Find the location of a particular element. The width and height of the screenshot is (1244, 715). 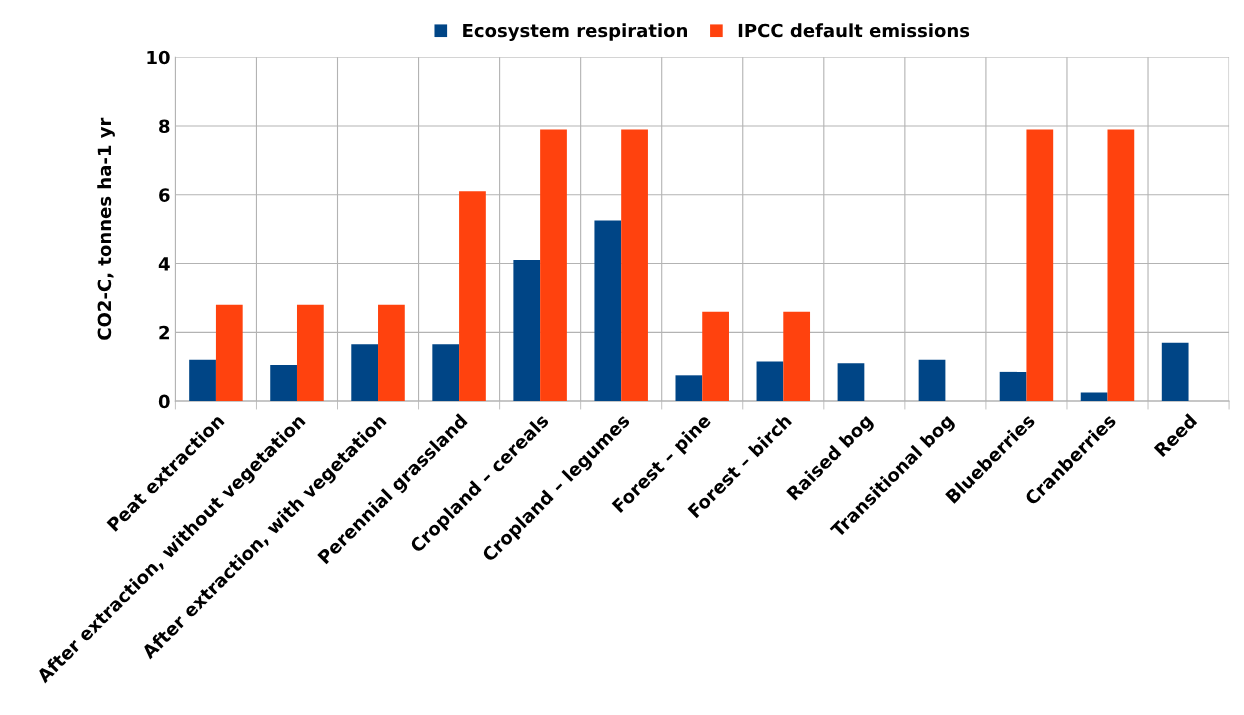

y-tick-label: 10 is located at coordinates (158, 57).